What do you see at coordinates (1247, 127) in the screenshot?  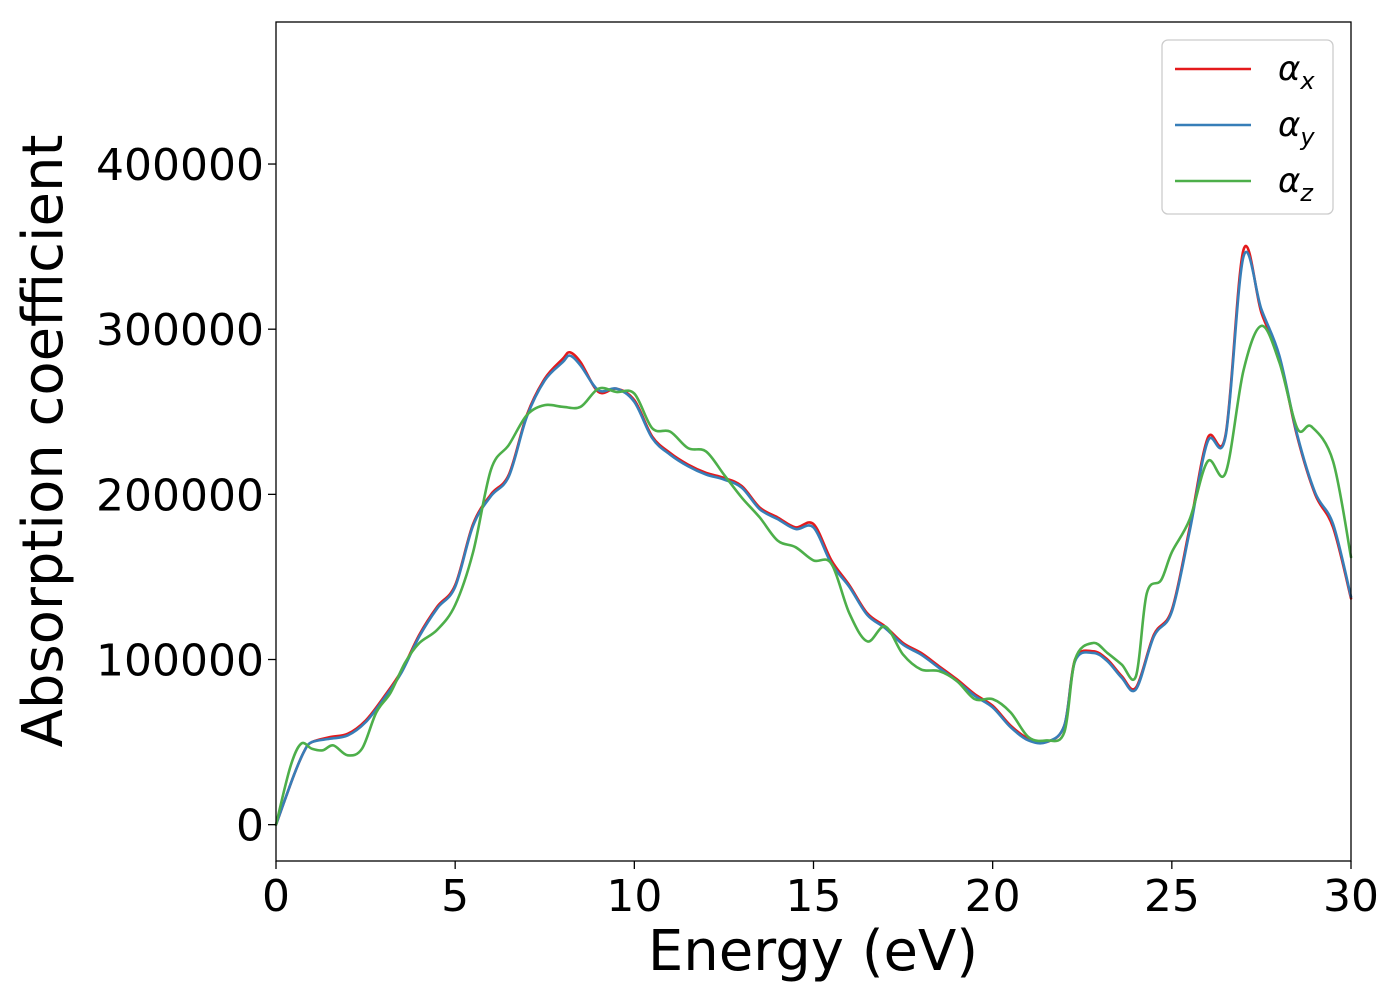 I see `legend-frame` at bounding box center [1247, 127].